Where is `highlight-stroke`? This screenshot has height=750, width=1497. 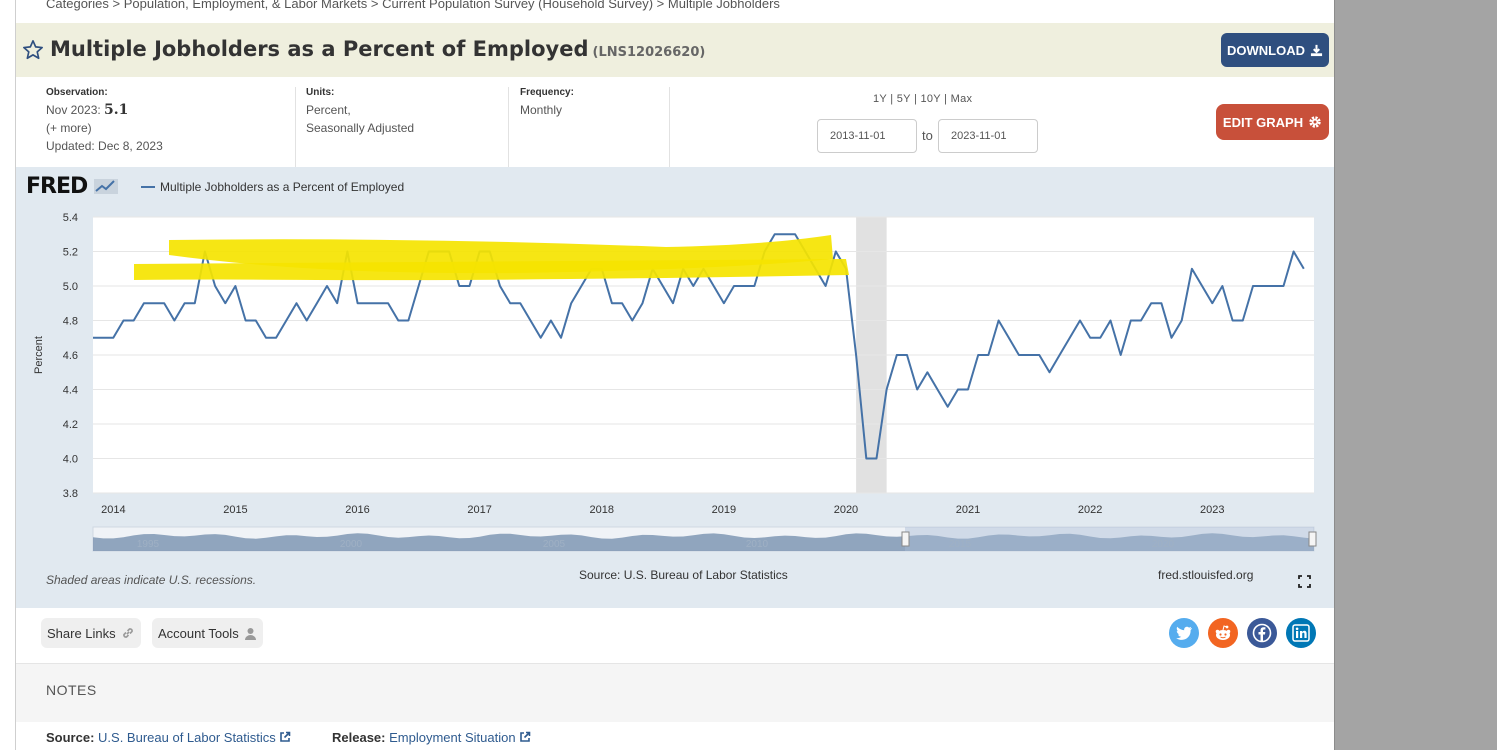
highlight-stroke is located at coordinates (491, 270).